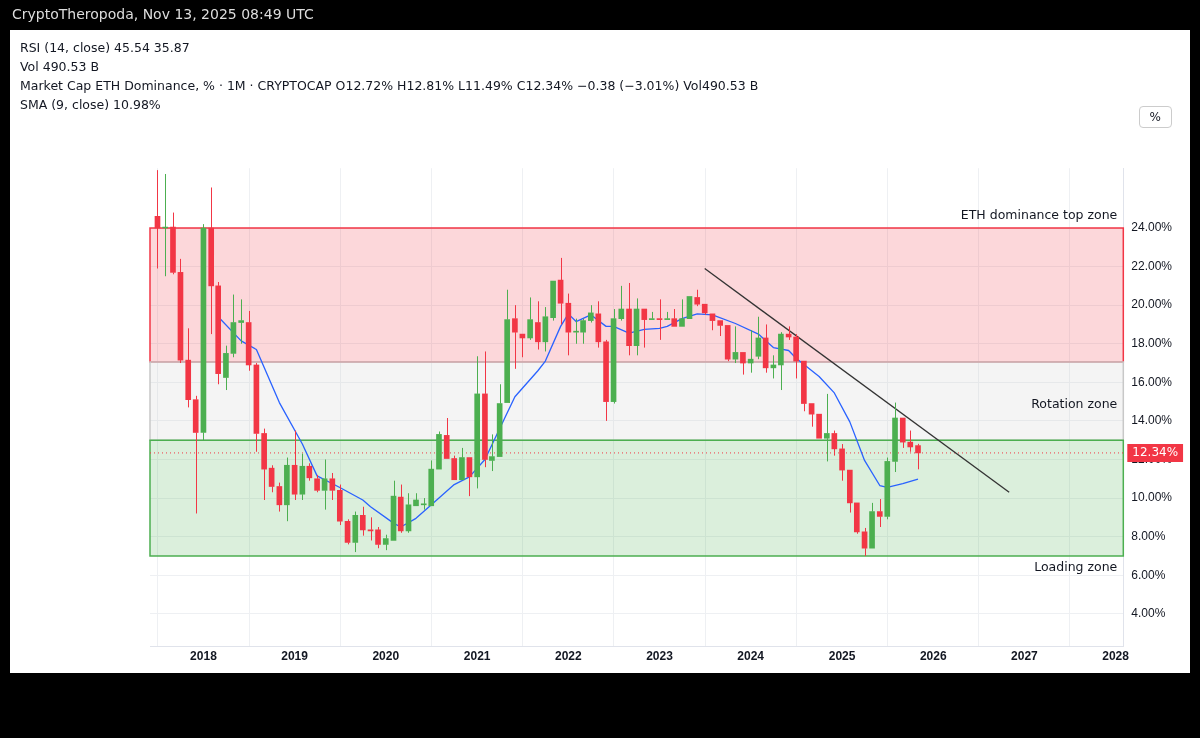 The width and height of the screenshot is (1200, 738). Describe the element at coordinates (842, 656) in the screenshot. I see `x-tick-label: 2025` at that location.